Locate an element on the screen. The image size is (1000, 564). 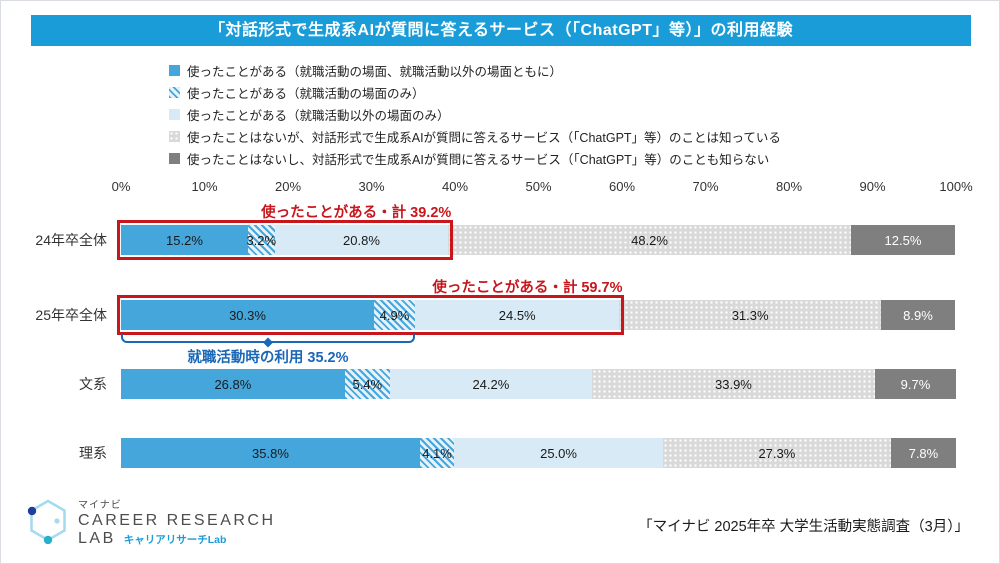
segment-value-label: 4.1% is located at coordinates (437, 453).